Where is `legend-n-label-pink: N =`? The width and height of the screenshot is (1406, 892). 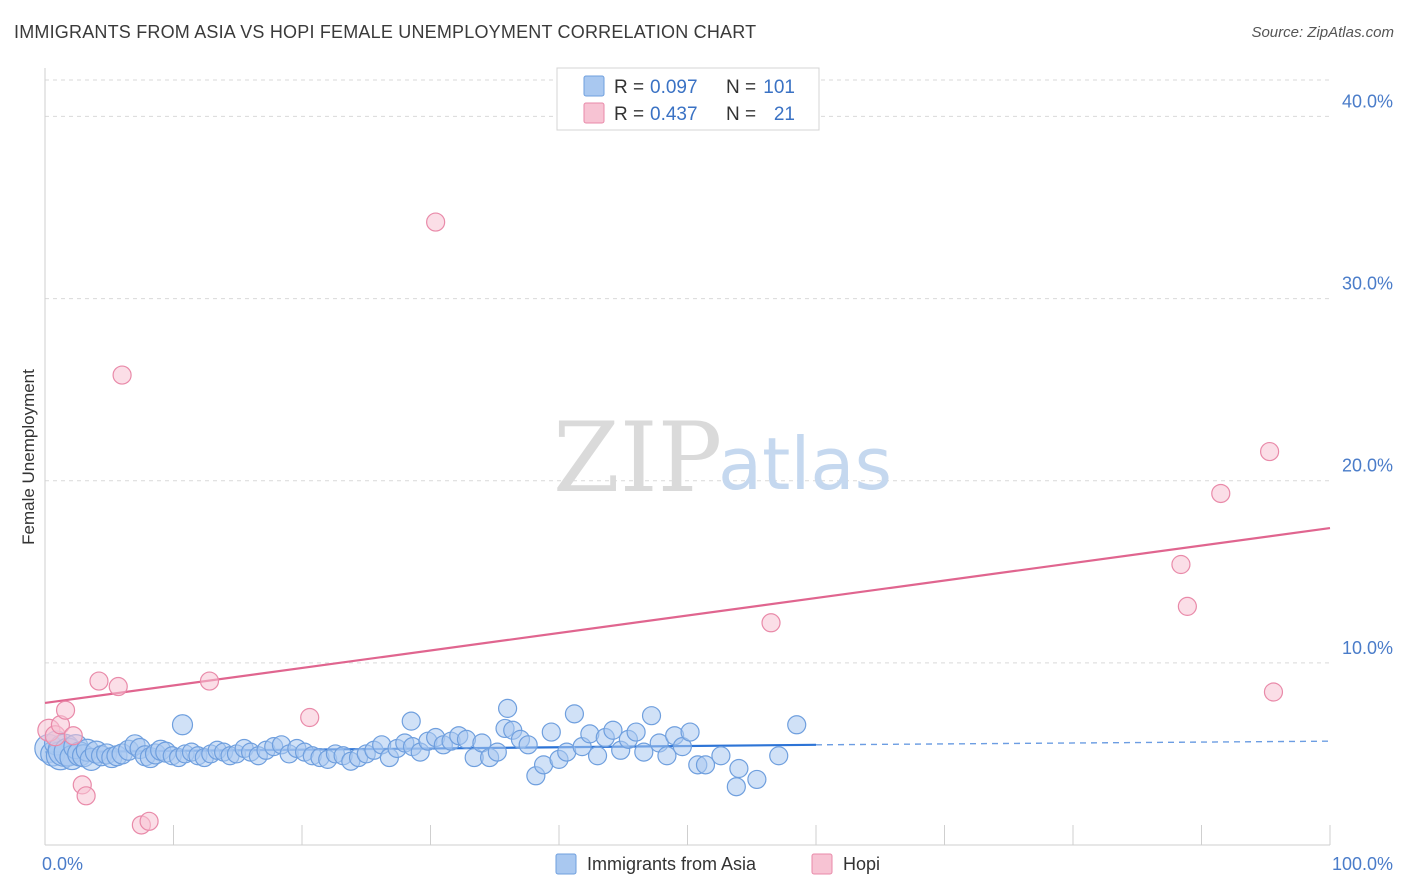
legend-n-label-pink: N = is located at coordinates (741, 114).